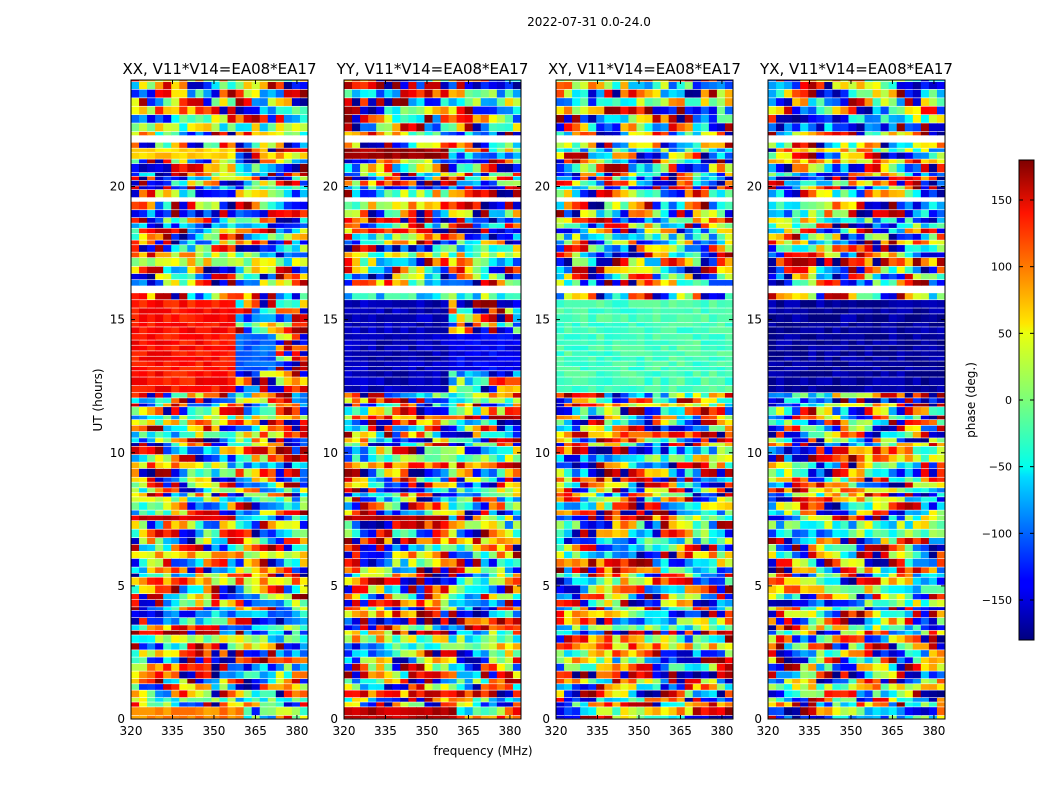 Image resolution: width=1050 pixels, height=800 pixels. Describe the element at coordinates (1005, 333) in the screenshot. I see `colorbar-tick-label: 50` at that location.